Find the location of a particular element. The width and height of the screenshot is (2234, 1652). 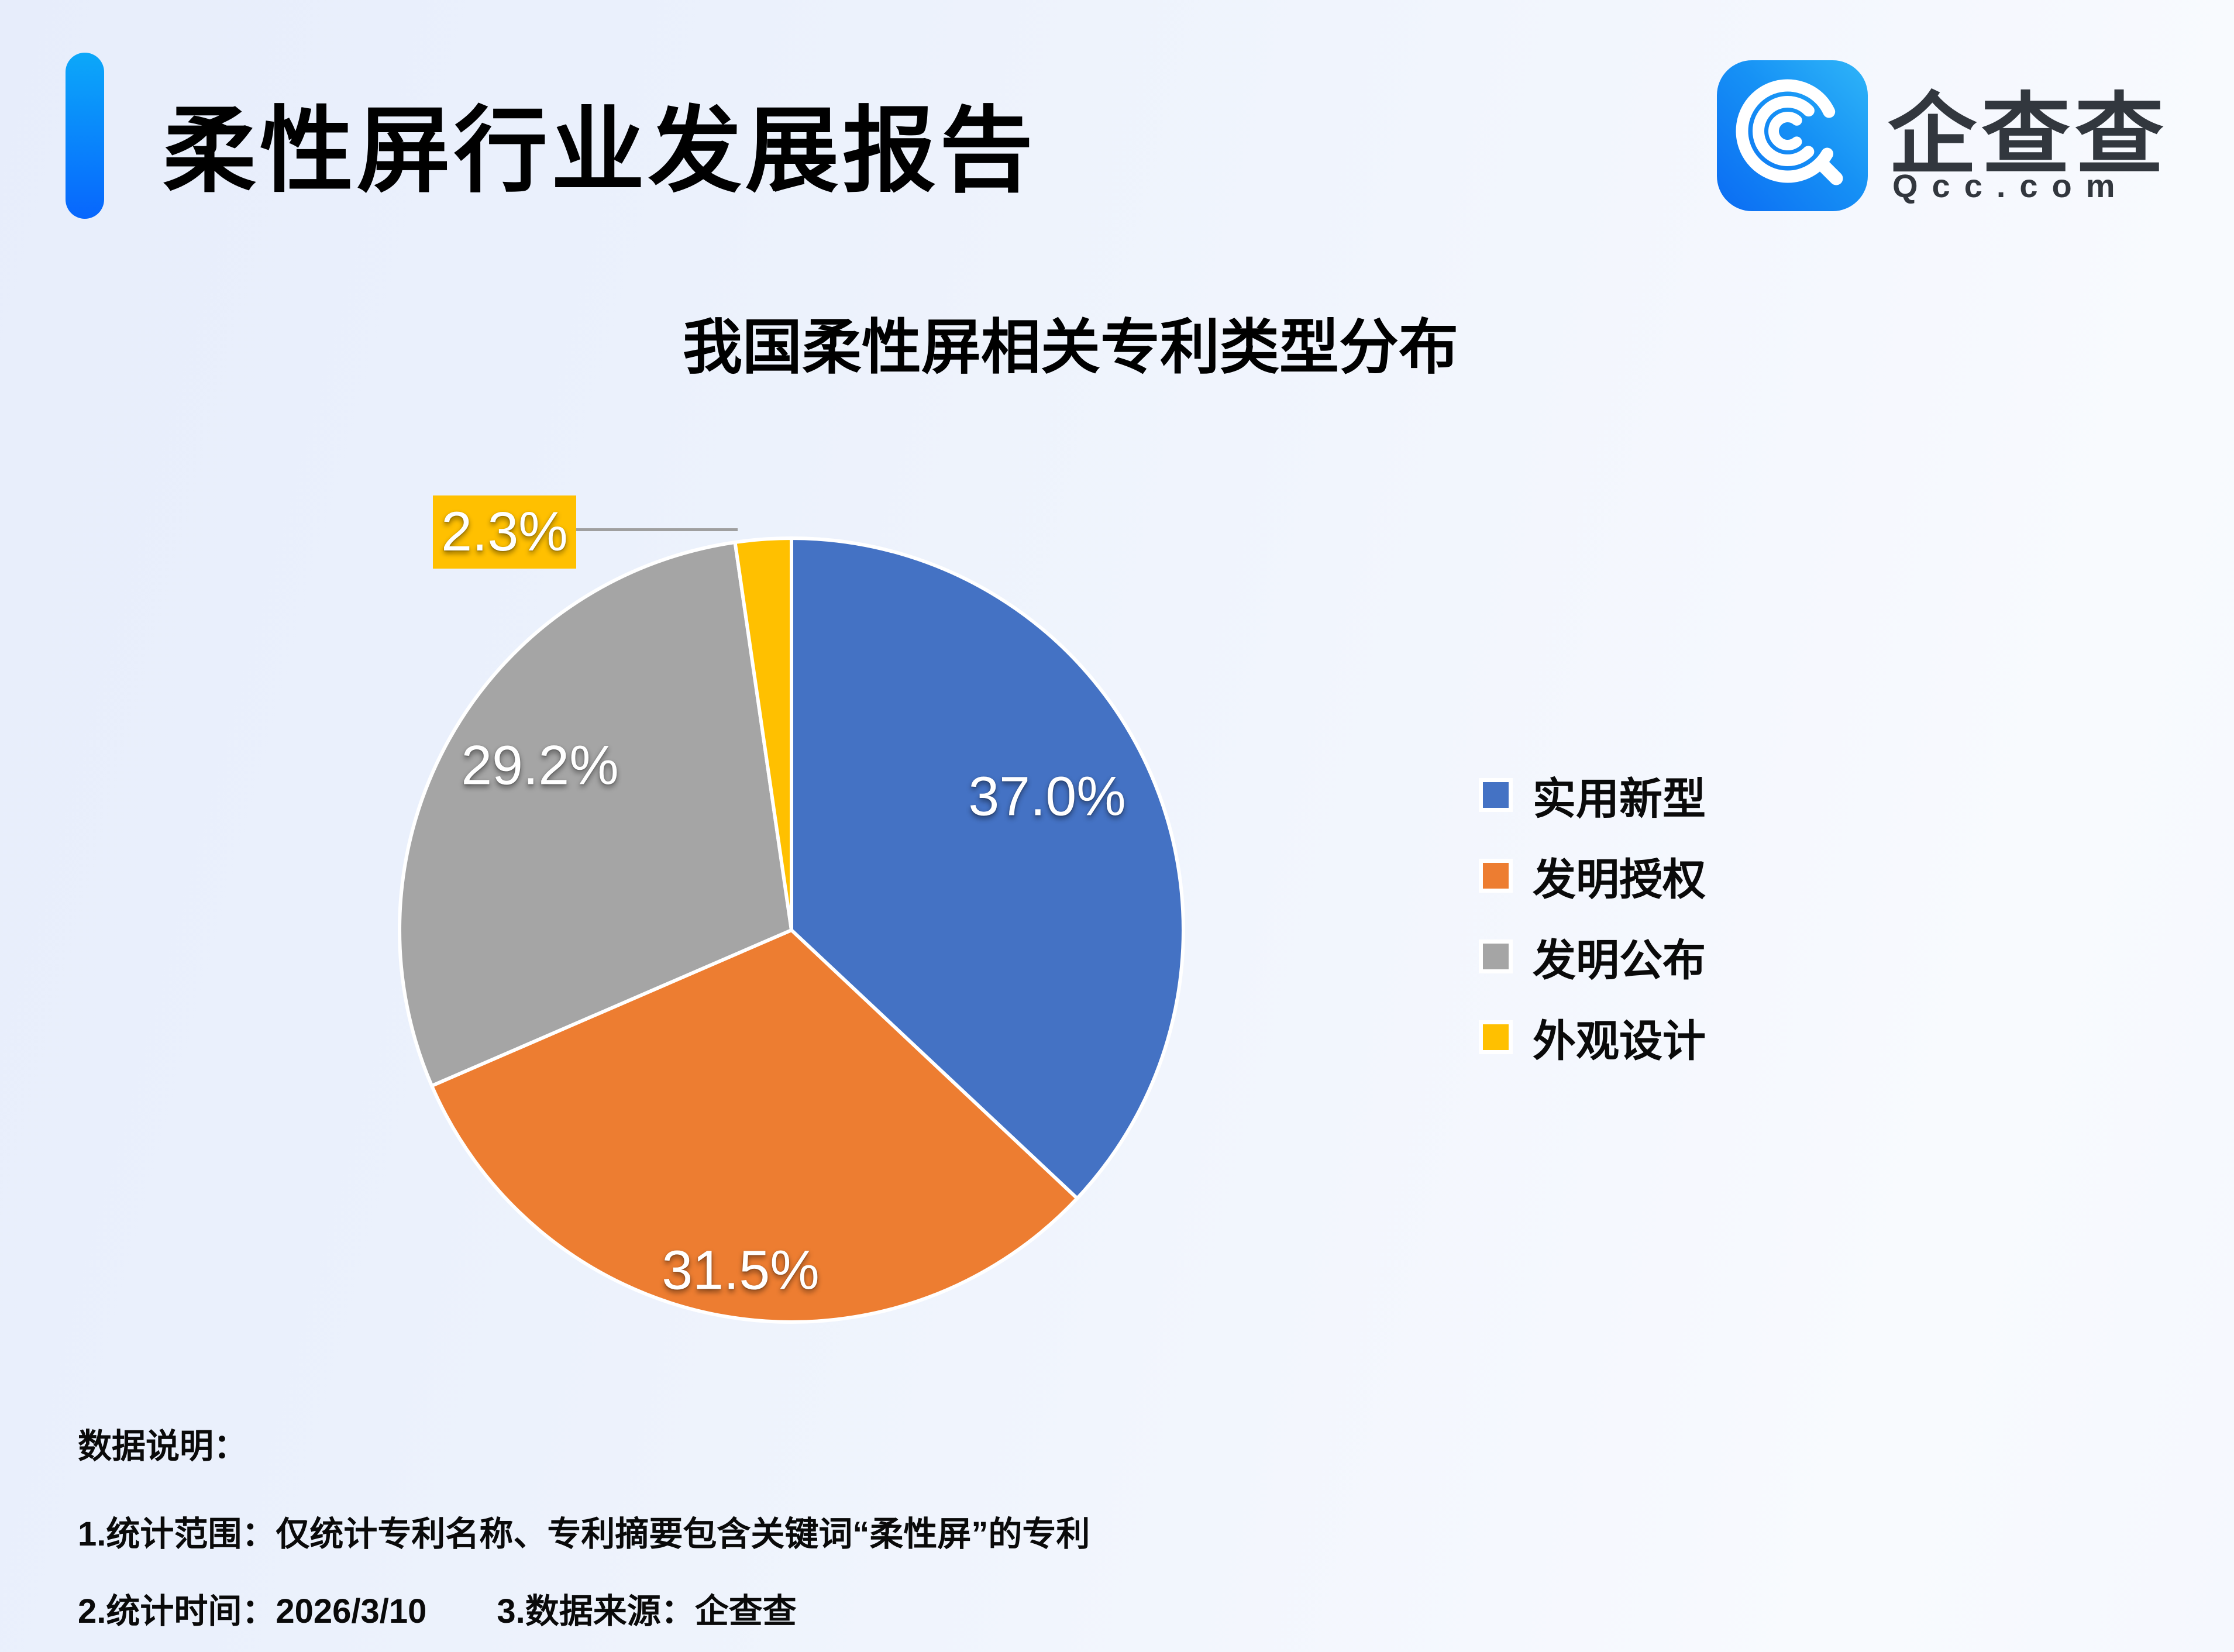

data-notes-source: 3.数据来源：企查查 is located at coordinates (647, 1611).